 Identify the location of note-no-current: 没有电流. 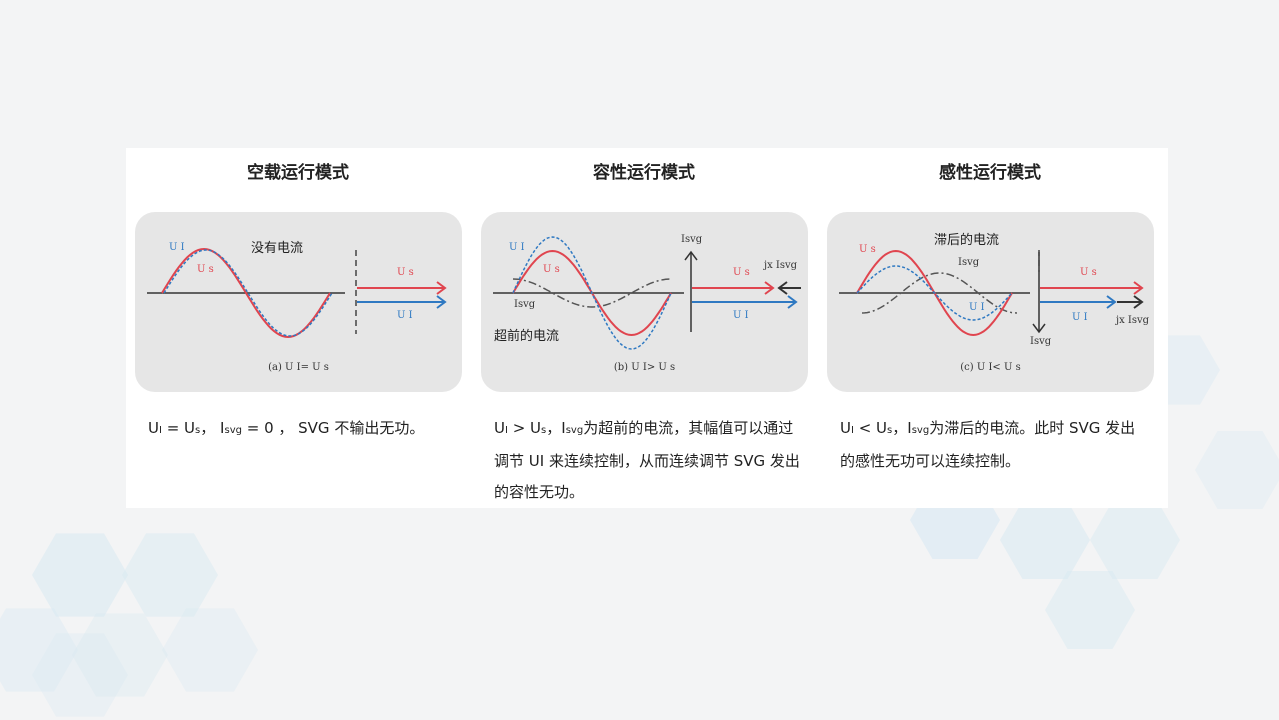
(277, 248).